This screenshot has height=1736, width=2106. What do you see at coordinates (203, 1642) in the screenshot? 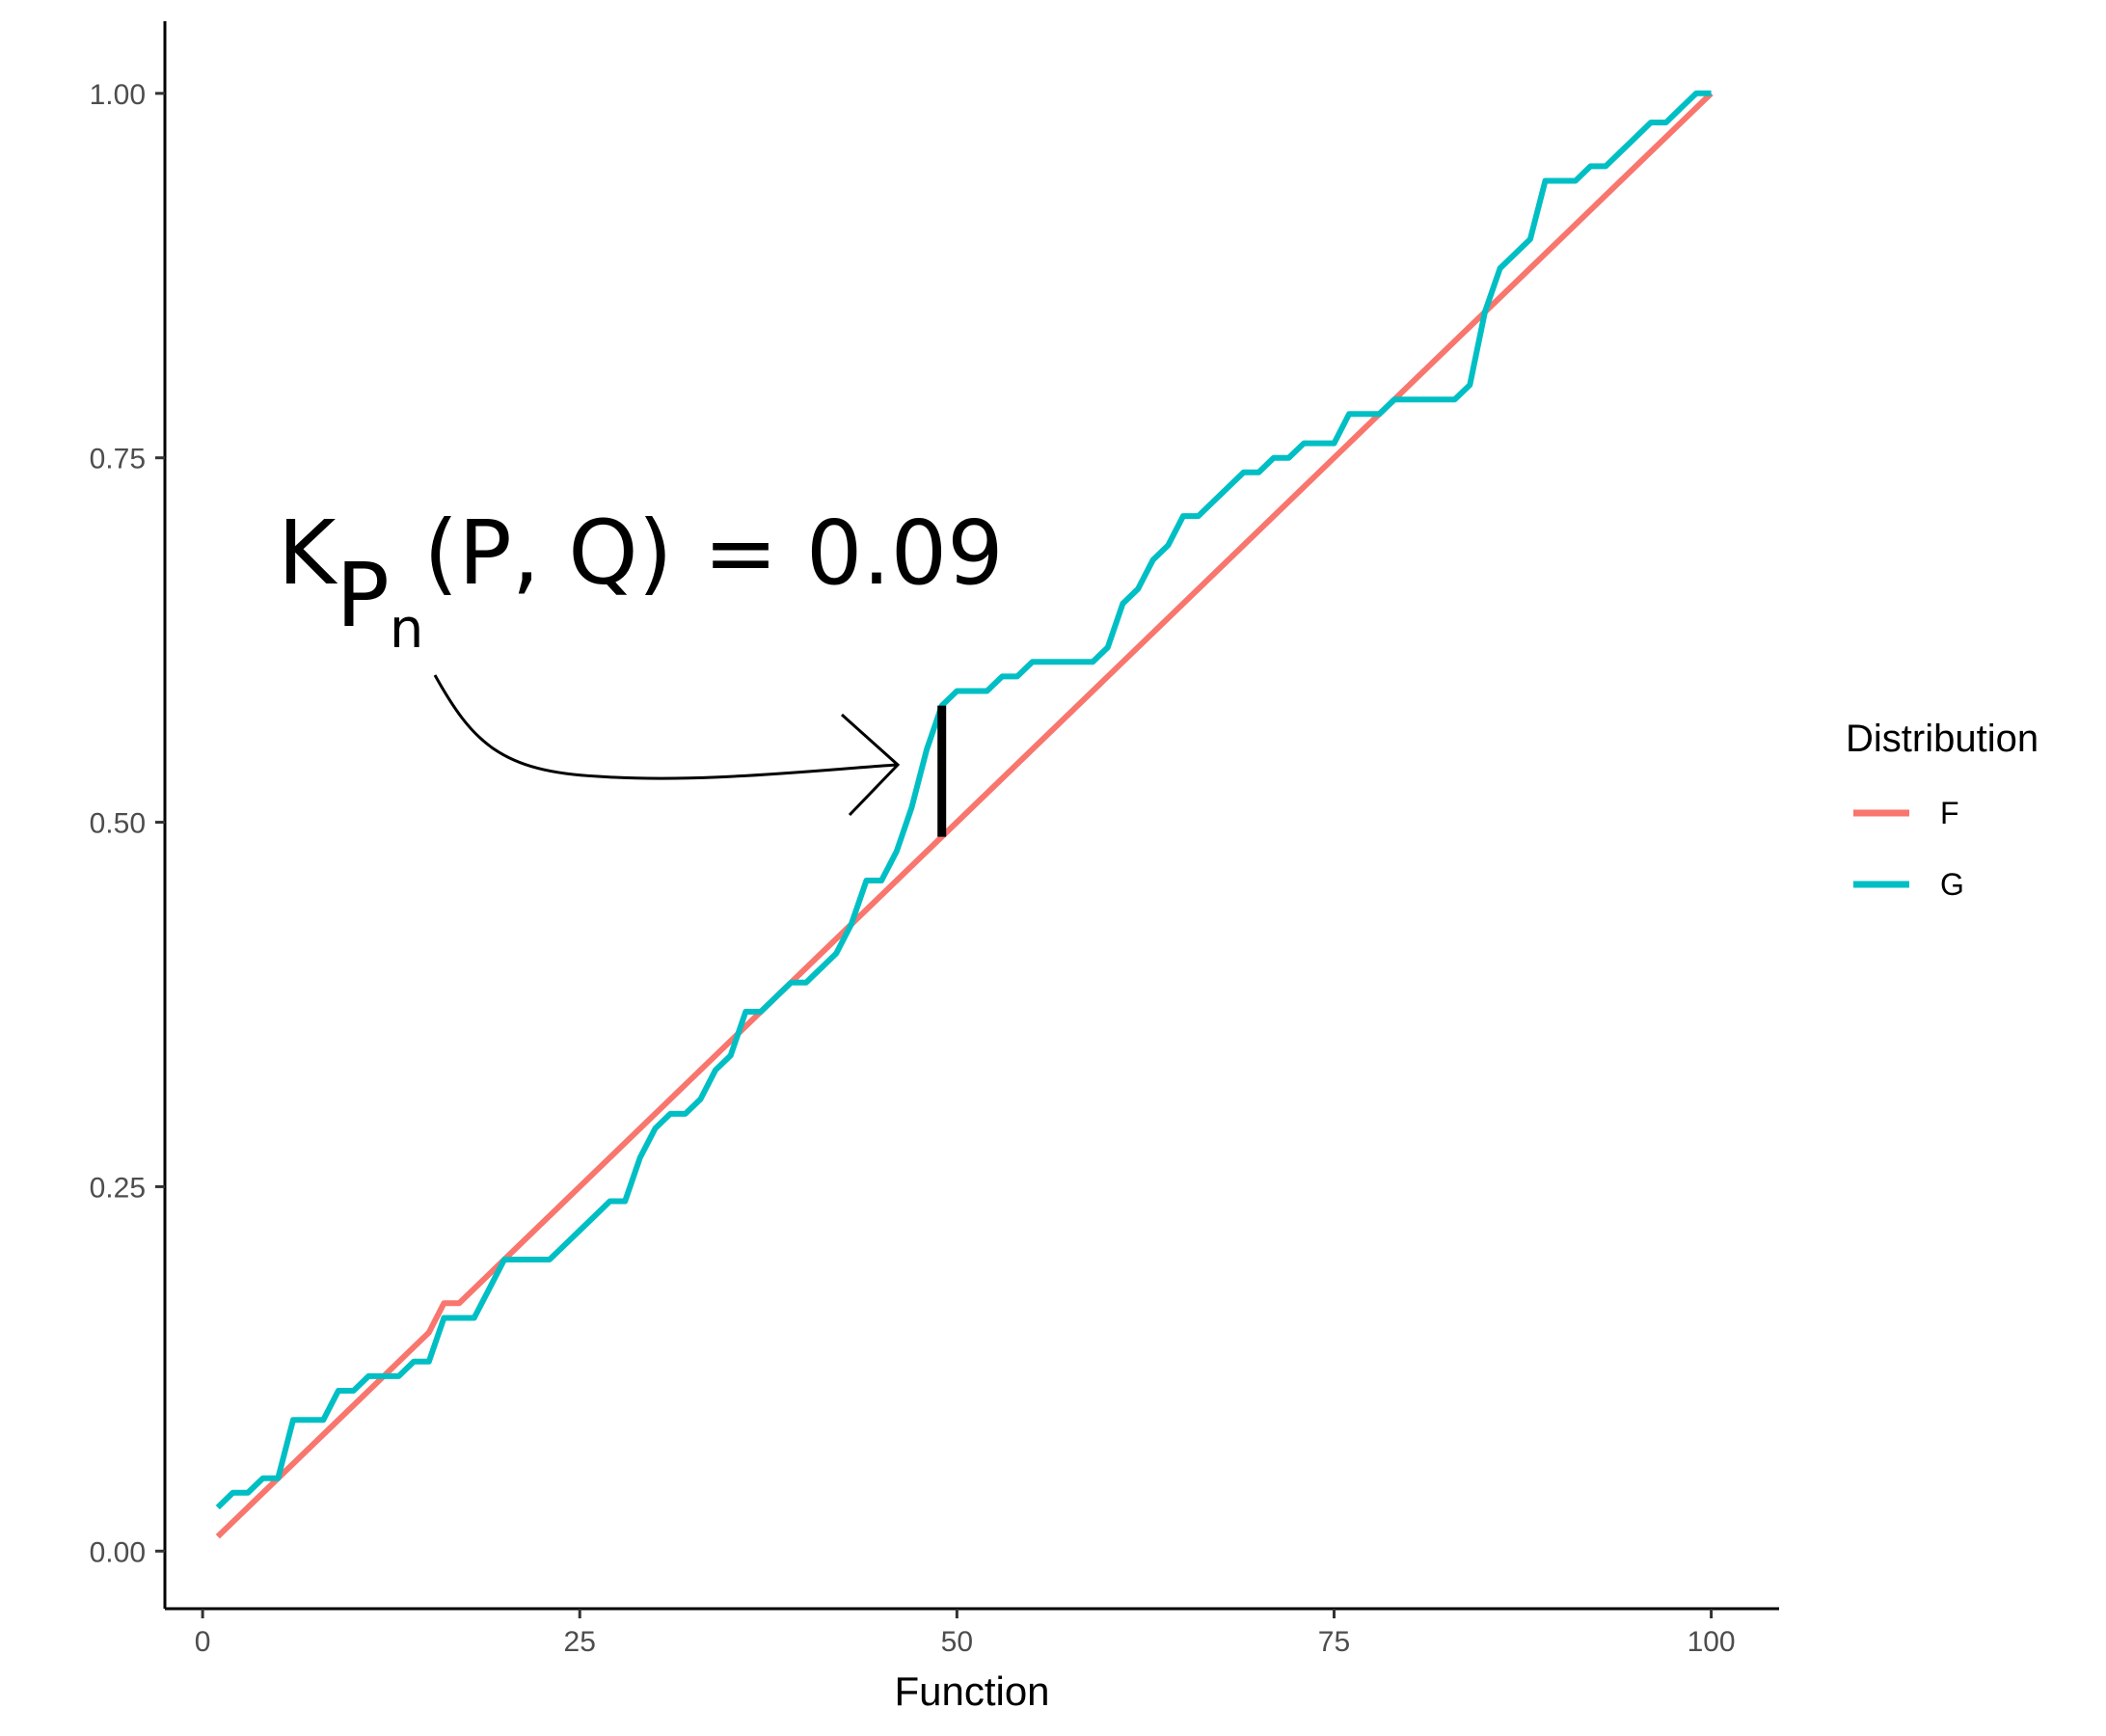
I see `x-tick-label: 0` at bounding box center [203, 1642].